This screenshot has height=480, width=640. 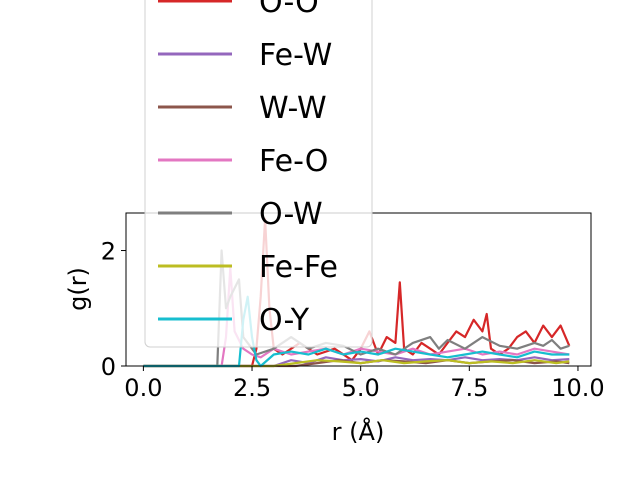 What do you see at coordinates (291, 214) in the screenshot?
I see `legend-entry-label: O-W` at bounding box center [291, 214].